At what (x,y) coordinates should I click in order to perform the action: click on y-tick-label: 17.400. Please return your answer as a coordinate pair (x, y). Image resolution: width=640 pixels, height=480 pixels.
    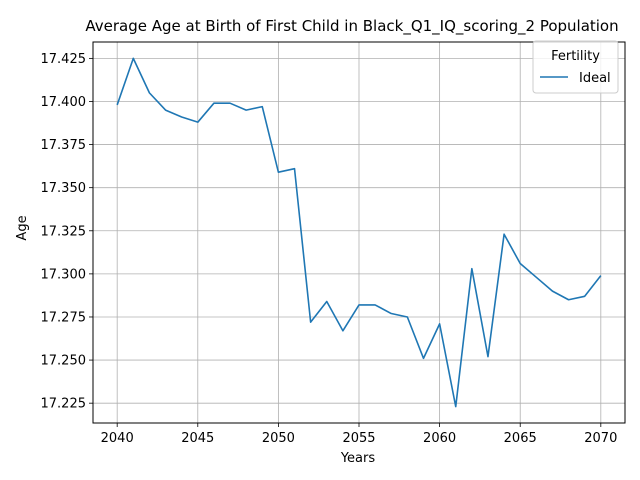
    Looking at the image, I should click on (64, 102).